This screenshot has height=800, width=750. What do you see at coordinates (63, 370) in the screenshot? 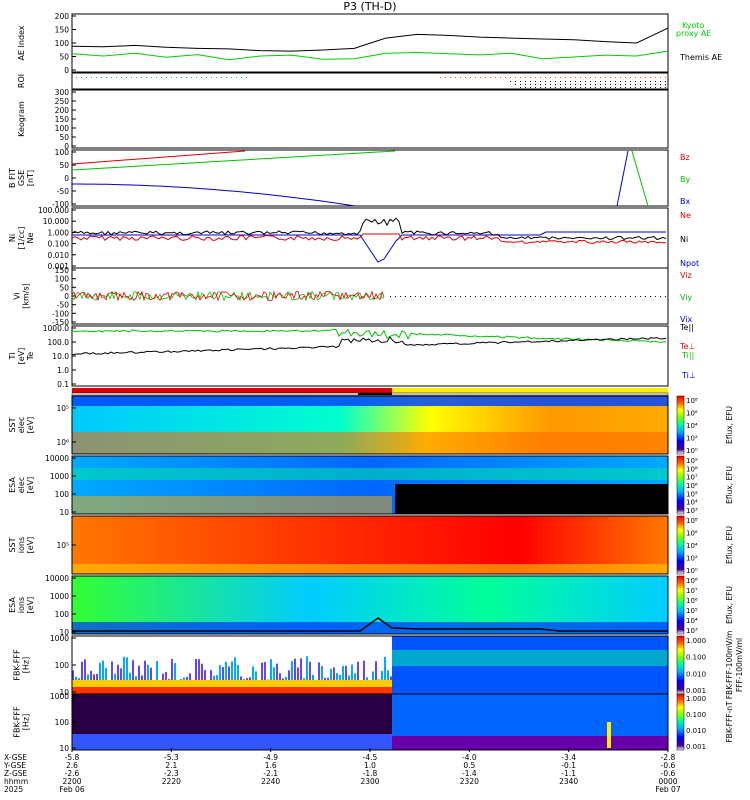
I see `temp-ytick: 1.0` at bounding box center [63, 370].